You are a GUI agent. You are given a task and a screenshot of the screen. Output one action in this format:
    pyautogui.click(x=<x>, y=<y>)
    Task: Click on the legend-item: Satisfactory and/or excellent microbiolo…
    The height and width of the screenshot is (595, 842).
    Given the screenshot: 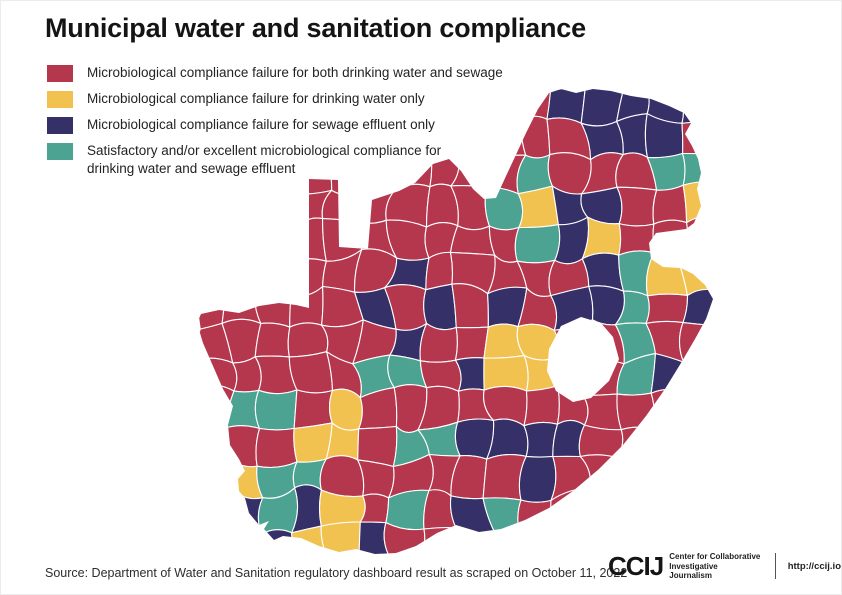 What is the action you would take?
    pyautogui.click(x=275, y=159)
    